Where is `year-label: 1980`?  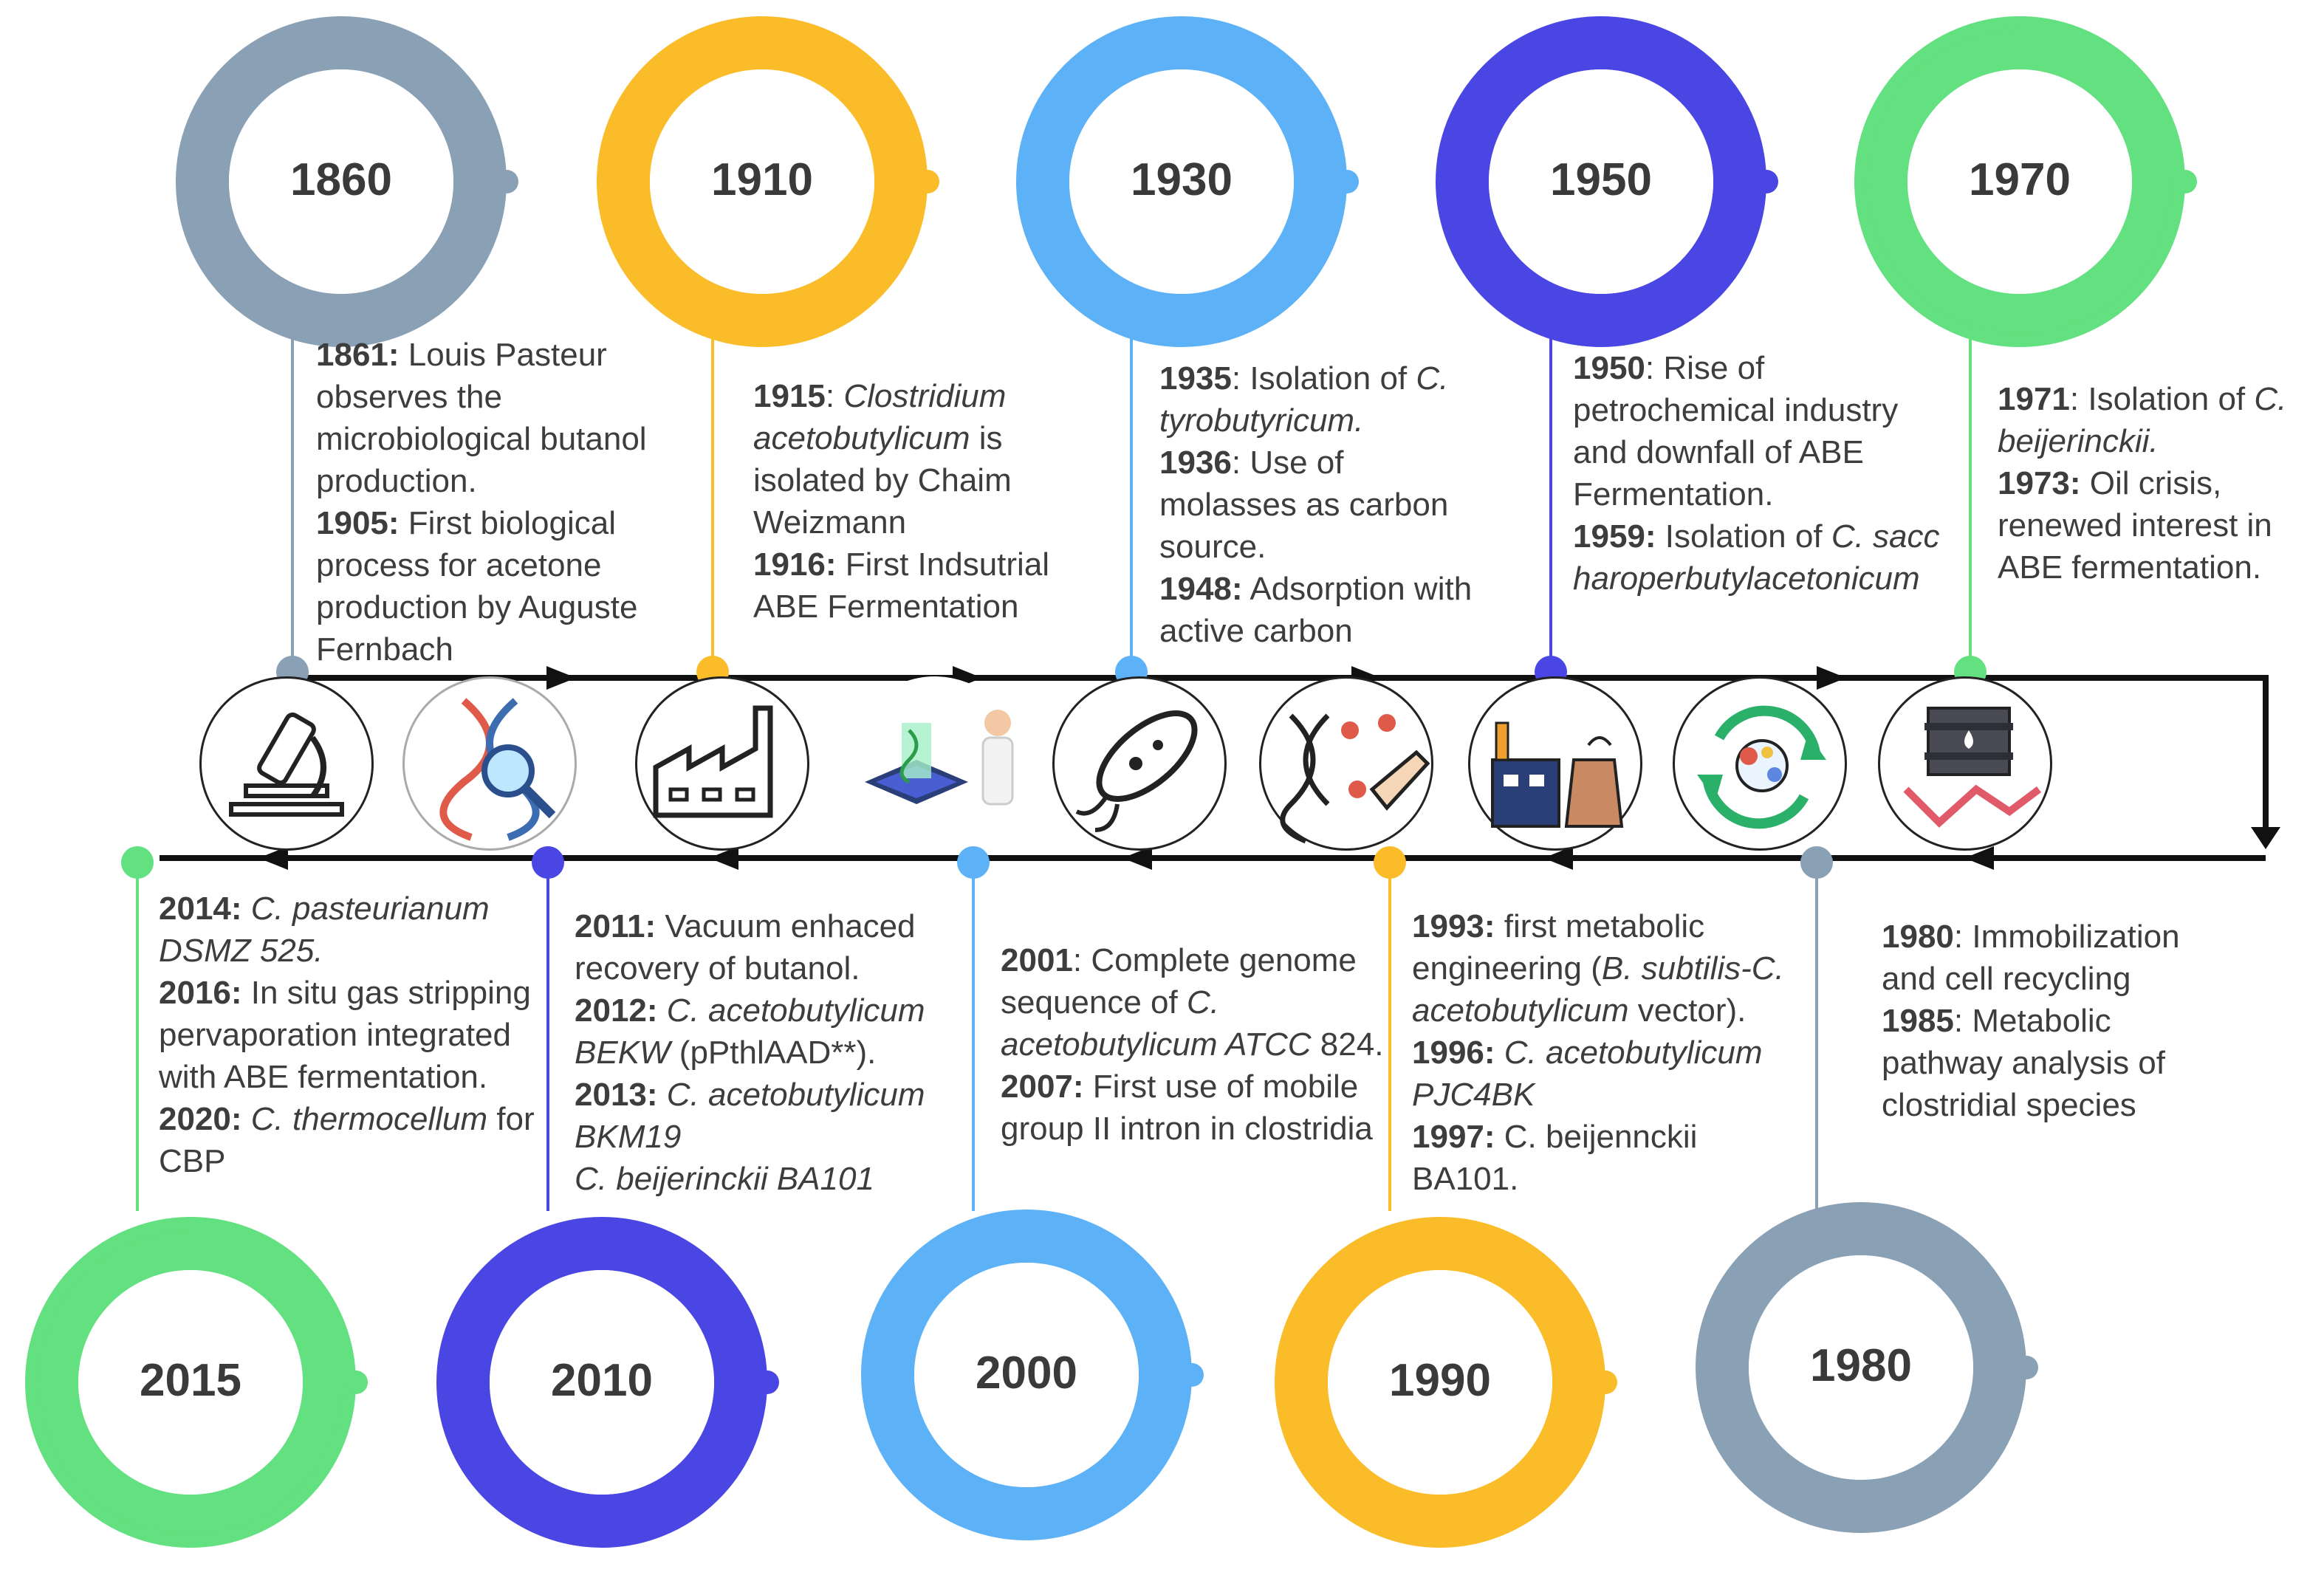
year-label: 1980 is located at coordinates (1861, 1365).